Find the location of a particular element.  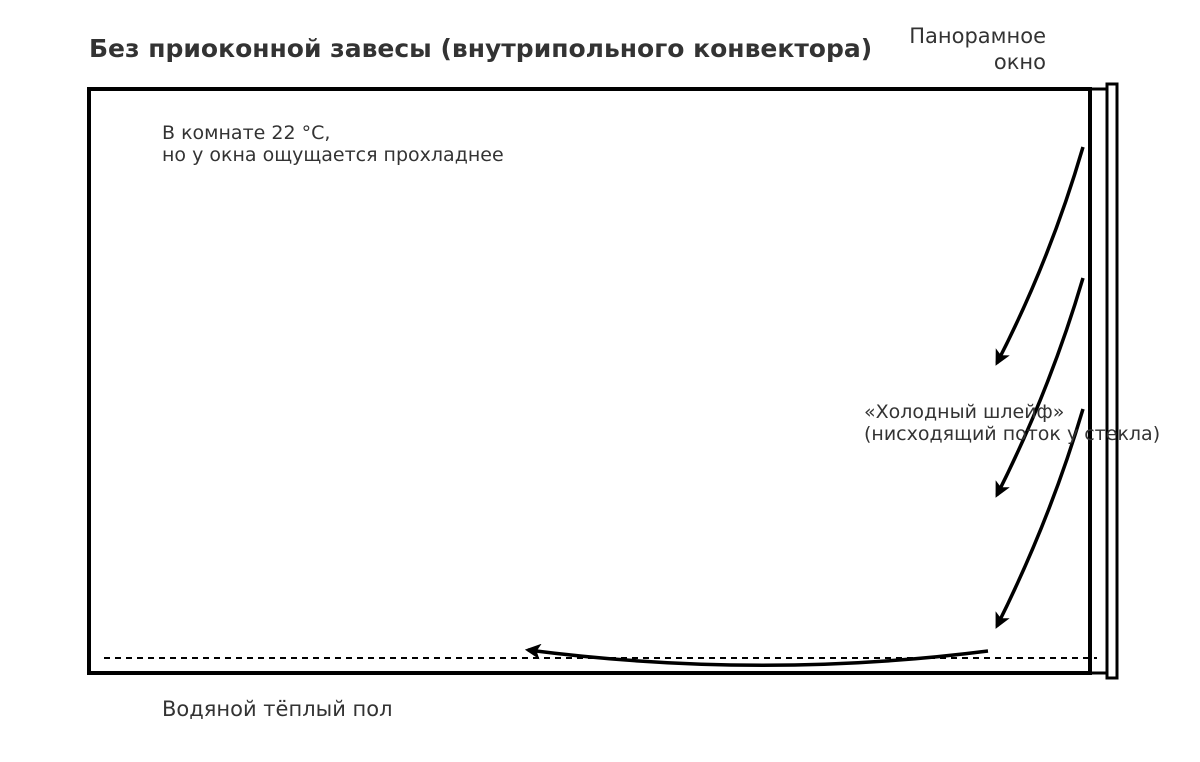

window-label: Панорамное окно is located at coordinates (977, 49).